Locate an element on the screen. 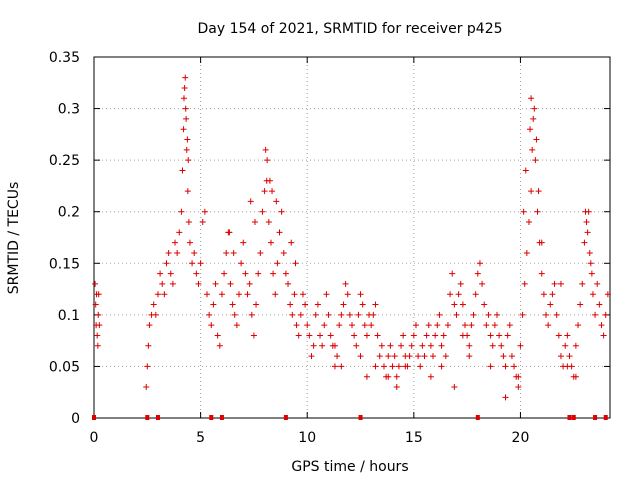  x-tick-label: 5 is located at coordinates (200, 438).